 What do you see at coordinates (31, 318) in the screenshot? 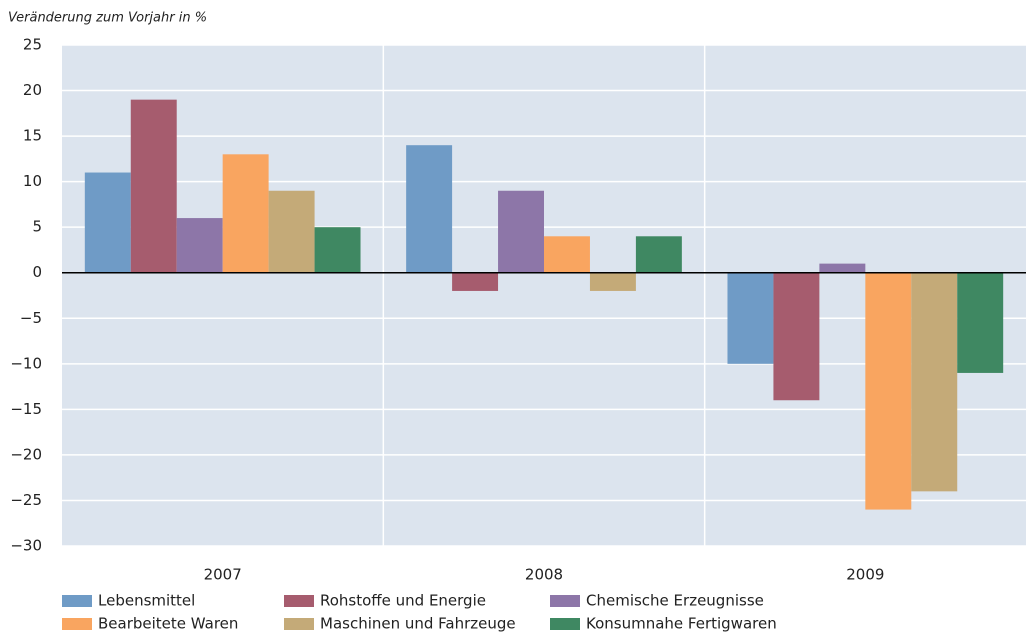
I see `y-tick-label: −5` at bounding box center [31, 318].